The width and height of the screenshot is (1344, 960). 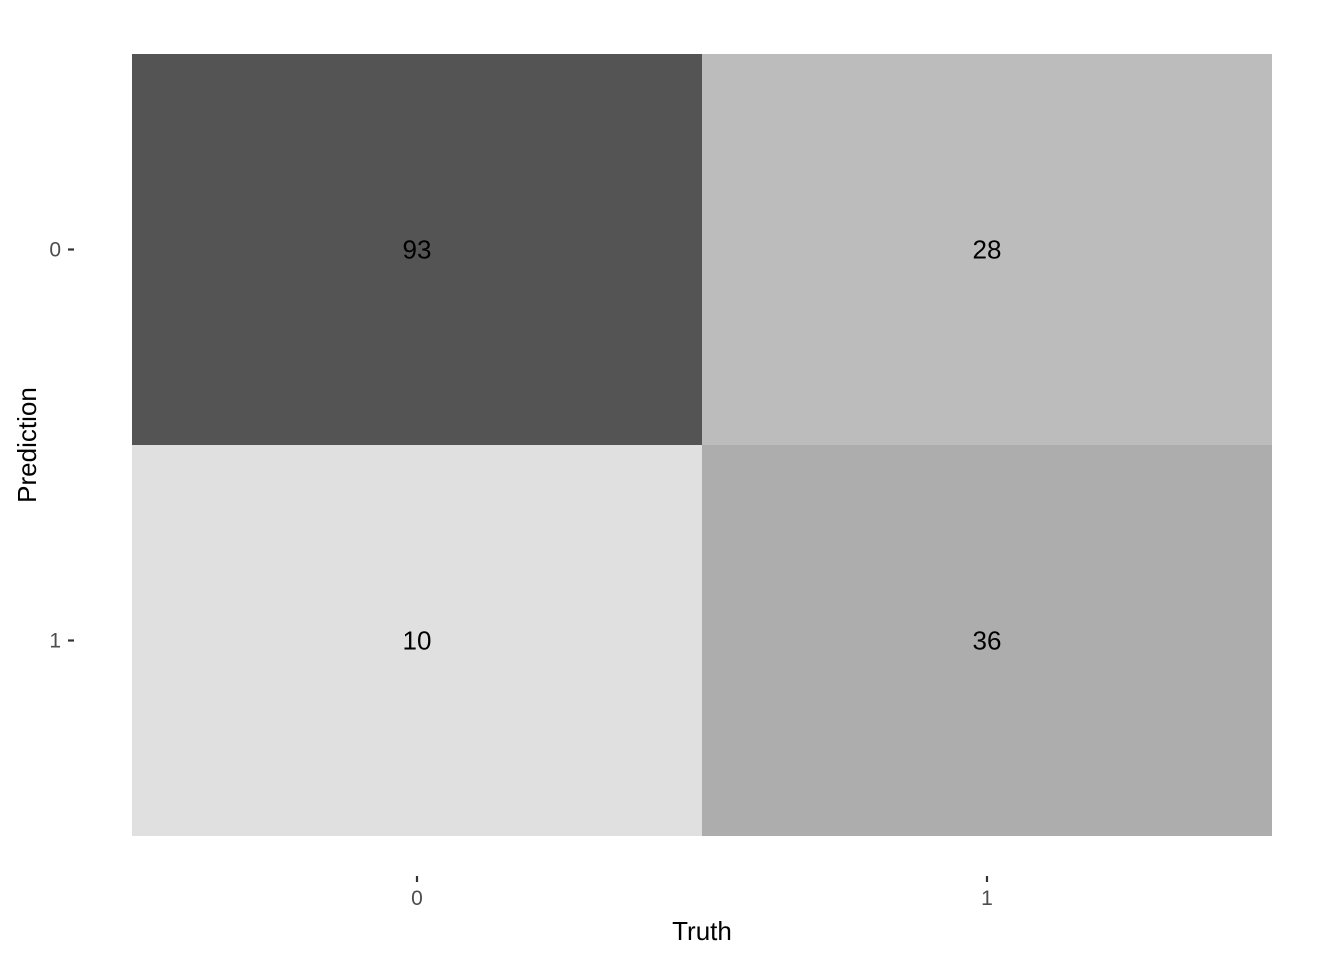 I want to click on x-tick-label: 0, so click(x=417, y=898).